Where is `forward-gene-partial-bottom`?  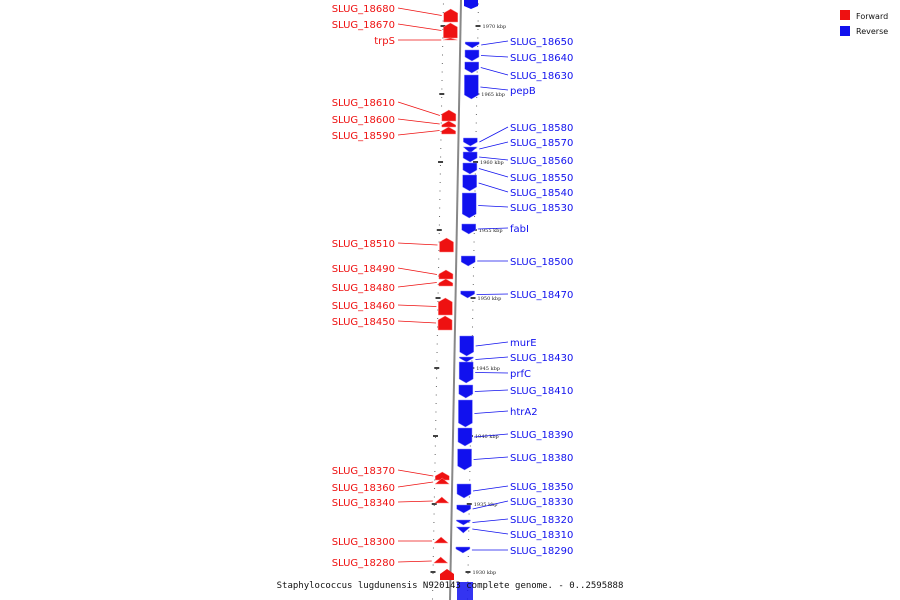 forward-gene-partial-bottom is located at coordinates (447, 574).